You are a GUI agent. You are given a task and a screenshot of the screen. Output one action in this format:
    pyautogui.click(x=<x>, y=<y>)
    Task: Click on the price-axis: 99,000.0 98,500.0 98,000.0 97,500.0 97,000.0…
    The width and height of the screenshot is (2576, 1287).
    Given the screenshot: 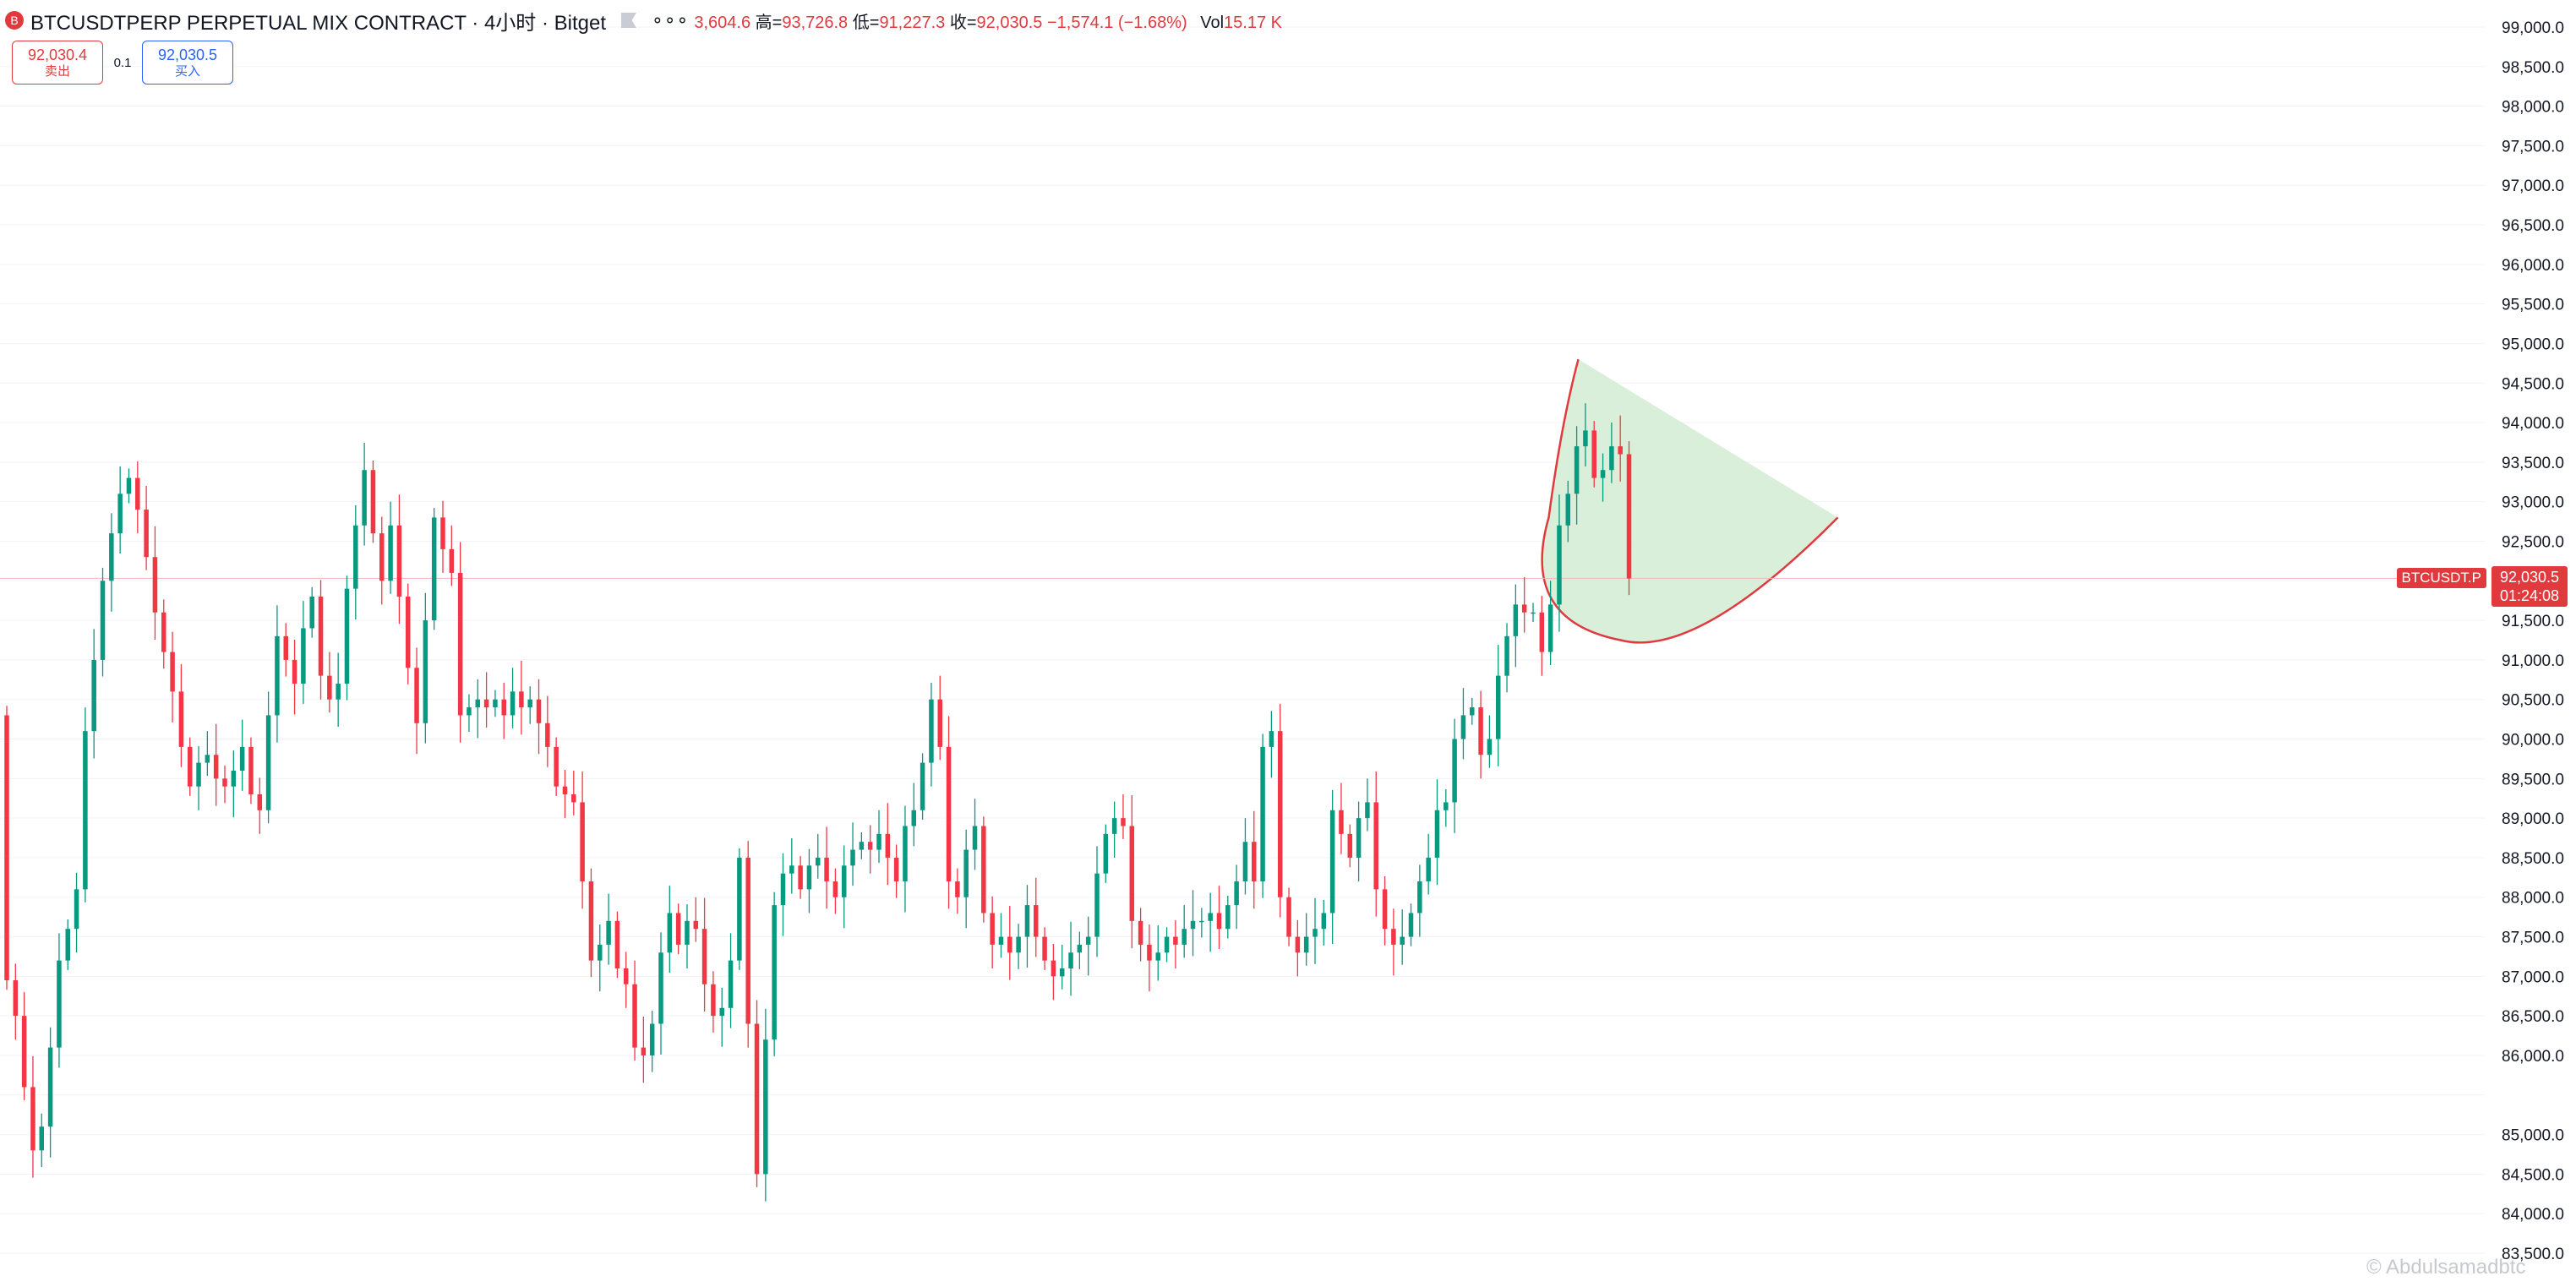 What is the action you would take?
    pyautogui.click(x=2533, y=641)
    